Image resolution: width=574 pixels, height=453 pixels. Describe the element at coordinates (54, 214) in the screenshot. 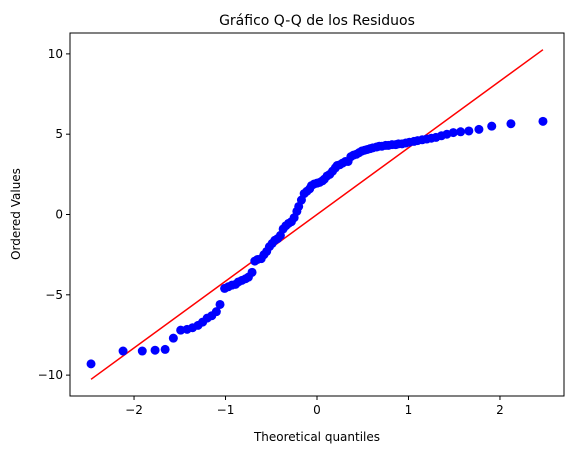

I see `y-axis-ticks: −10 −5 0 5 10` at that location.